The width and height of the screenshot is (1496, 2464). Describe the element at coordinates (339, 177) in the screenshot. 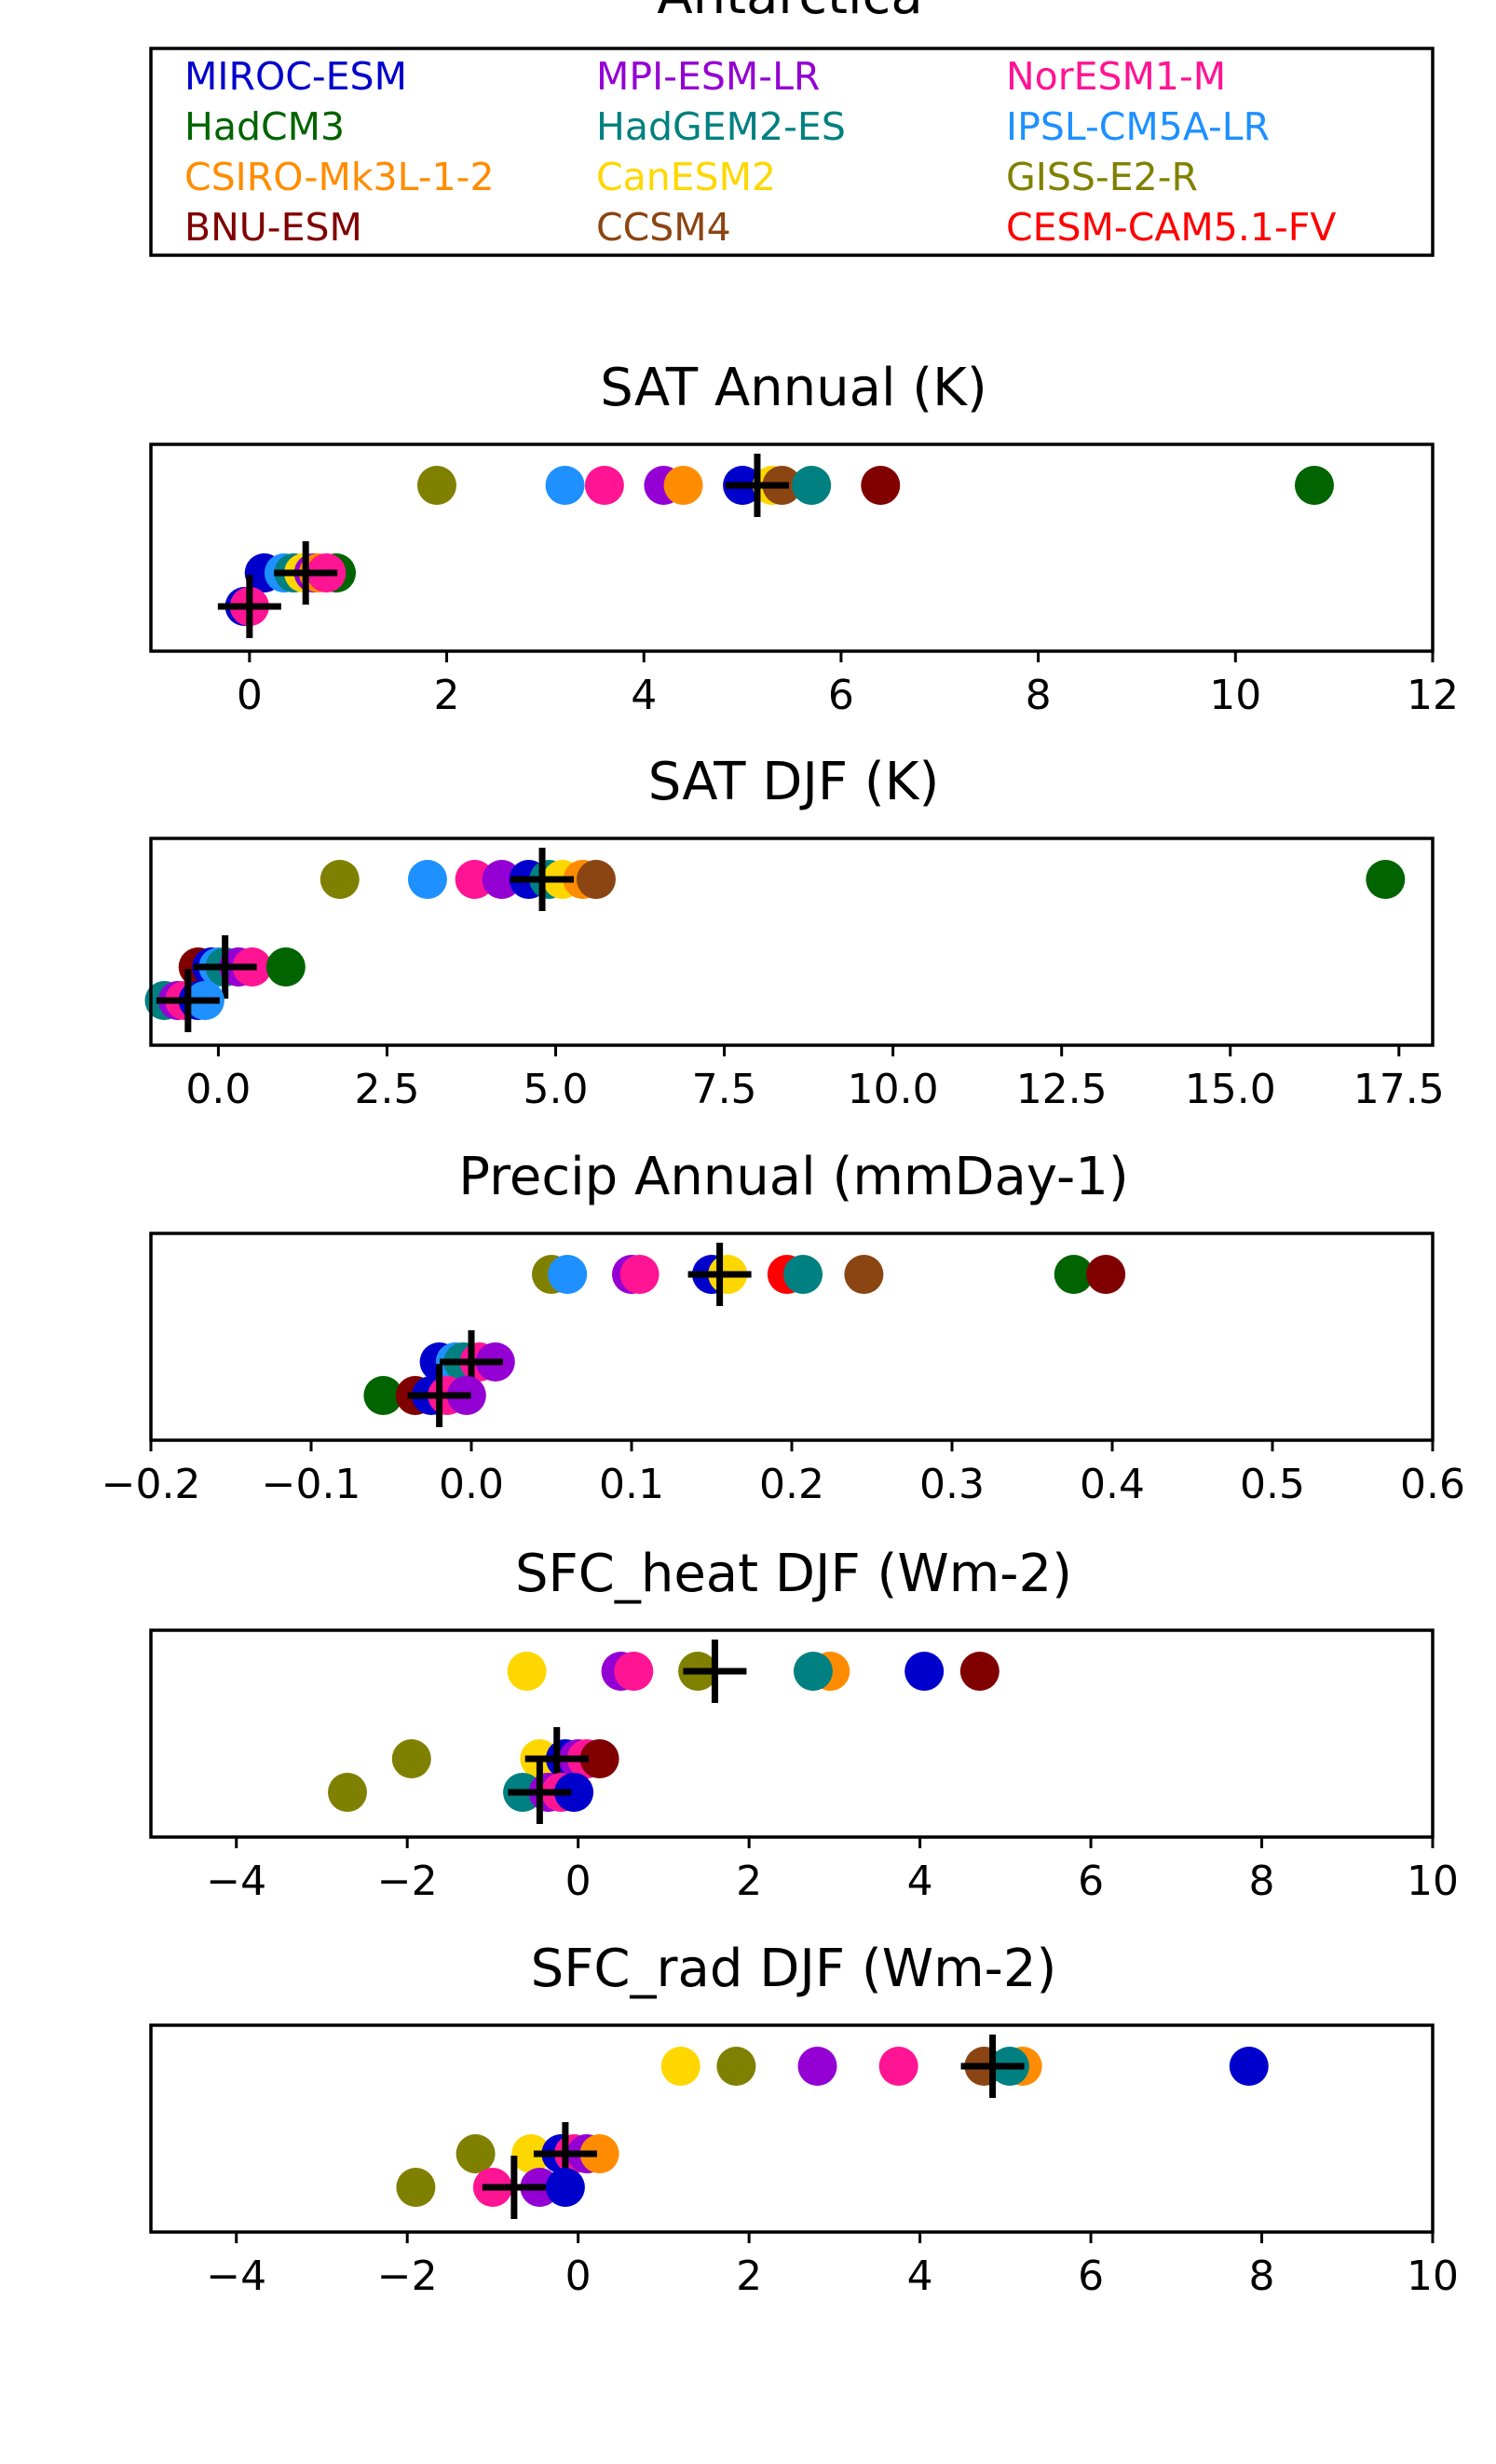

I see `legend-entry: CSIRO-Mk3L-1-2` at that location.